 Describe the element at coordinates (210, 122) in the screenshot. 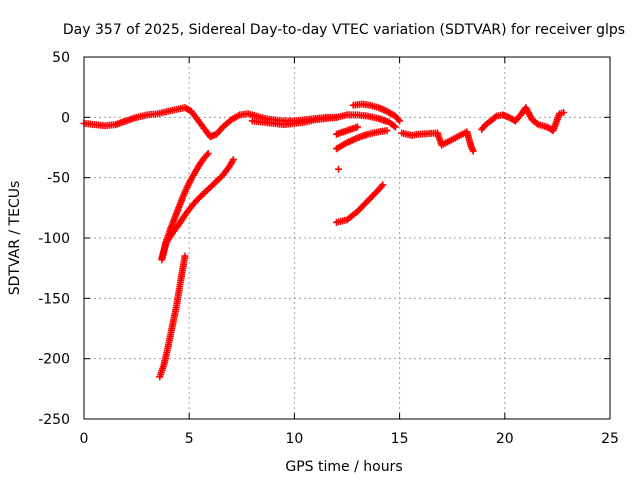

I see `series-track-a` at that location.